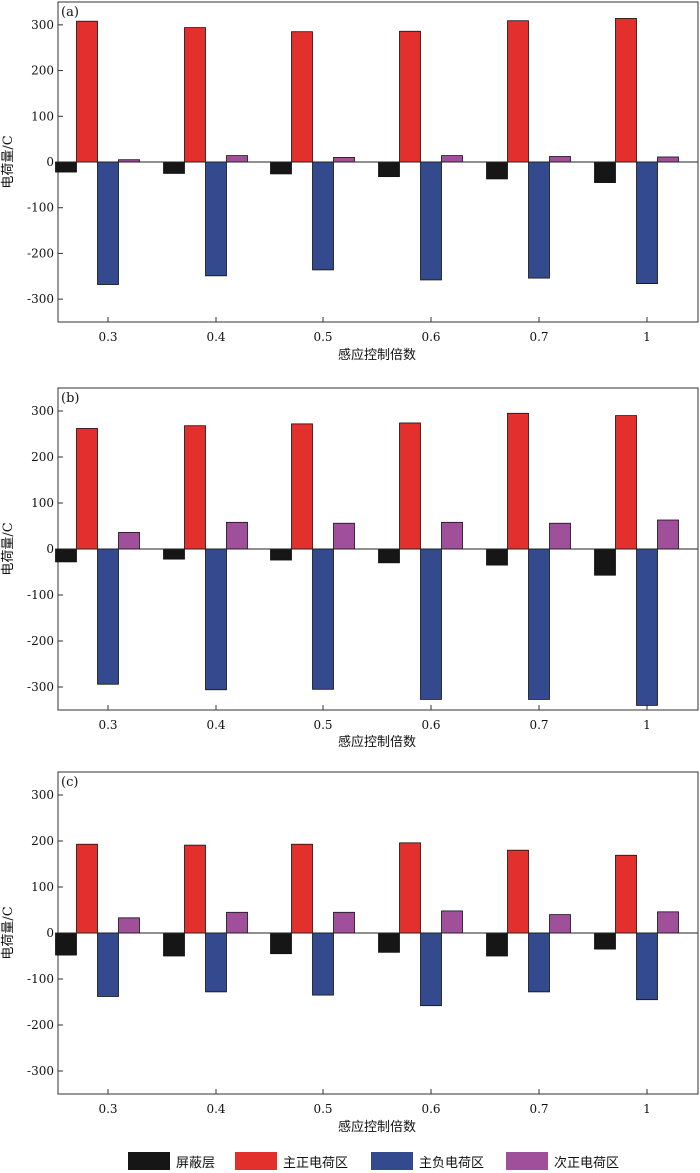 The height and width of the screenshot is (1173, 700). I want to click on legend-swatch-secondary-positive, so click(527, 1161).